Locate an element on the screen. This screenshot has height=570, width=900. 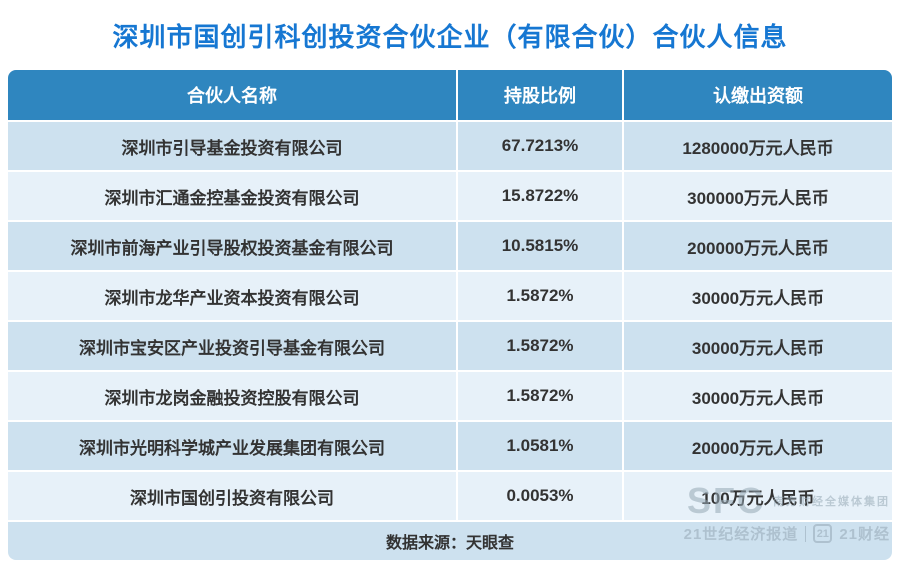
partner-name-cell: 深圳市前海产业引导股权投资基金有限公司 is located at coordinates (232, 246).